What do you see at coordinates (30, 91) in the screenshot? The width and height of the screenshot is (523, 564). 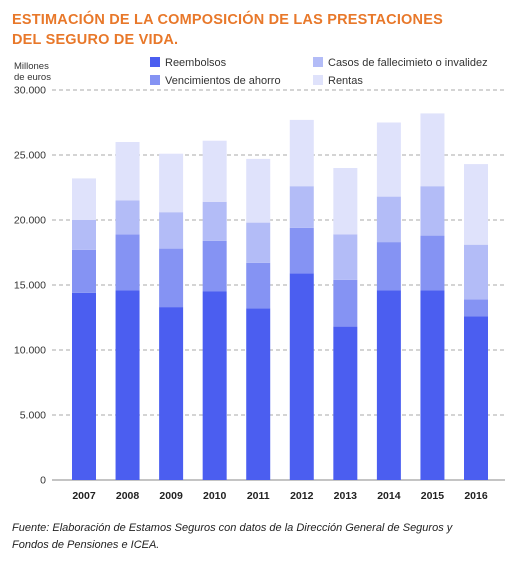 I see `y-tick-label: 30.000` at bounding box center [30, 91].